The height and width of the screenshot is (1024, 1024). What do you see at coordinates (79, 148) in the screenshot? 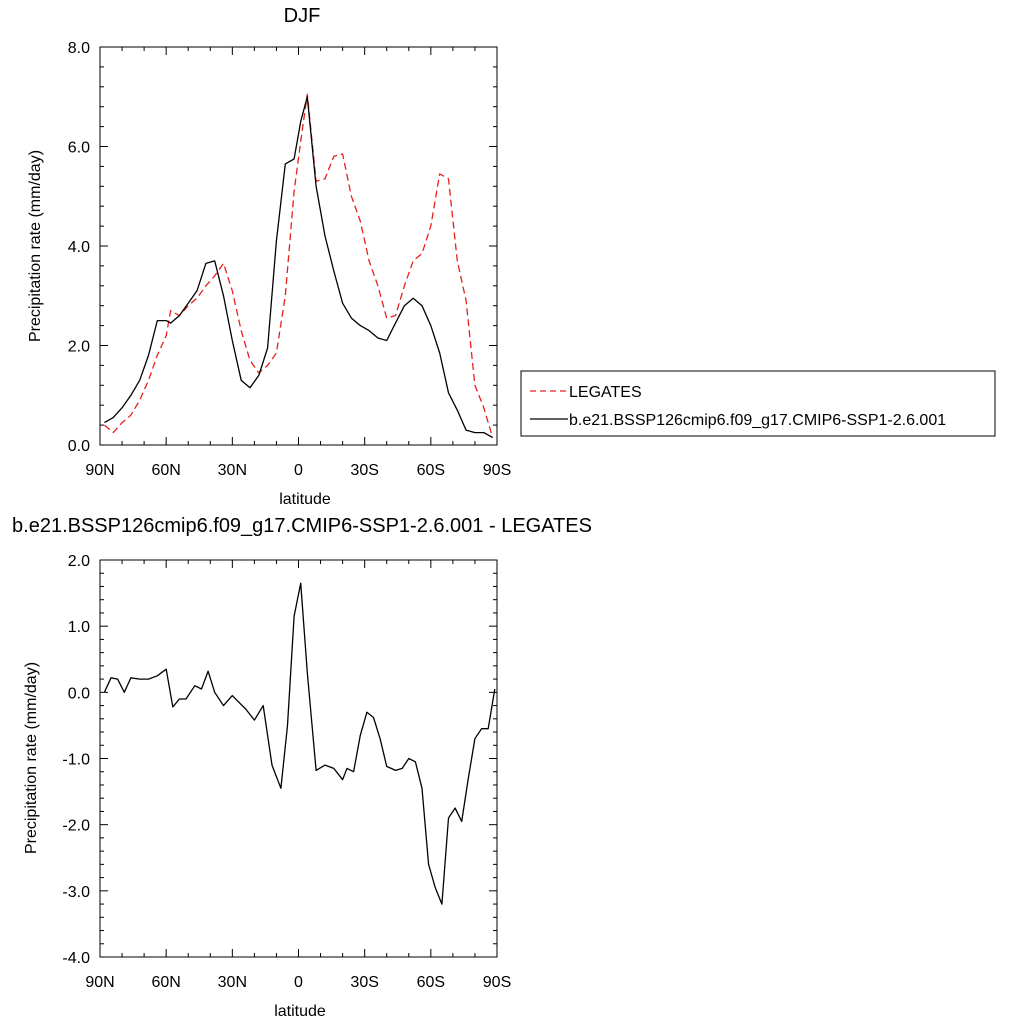
I see `top-y-tick-label: 6.0` at bounding box center [79, 148].